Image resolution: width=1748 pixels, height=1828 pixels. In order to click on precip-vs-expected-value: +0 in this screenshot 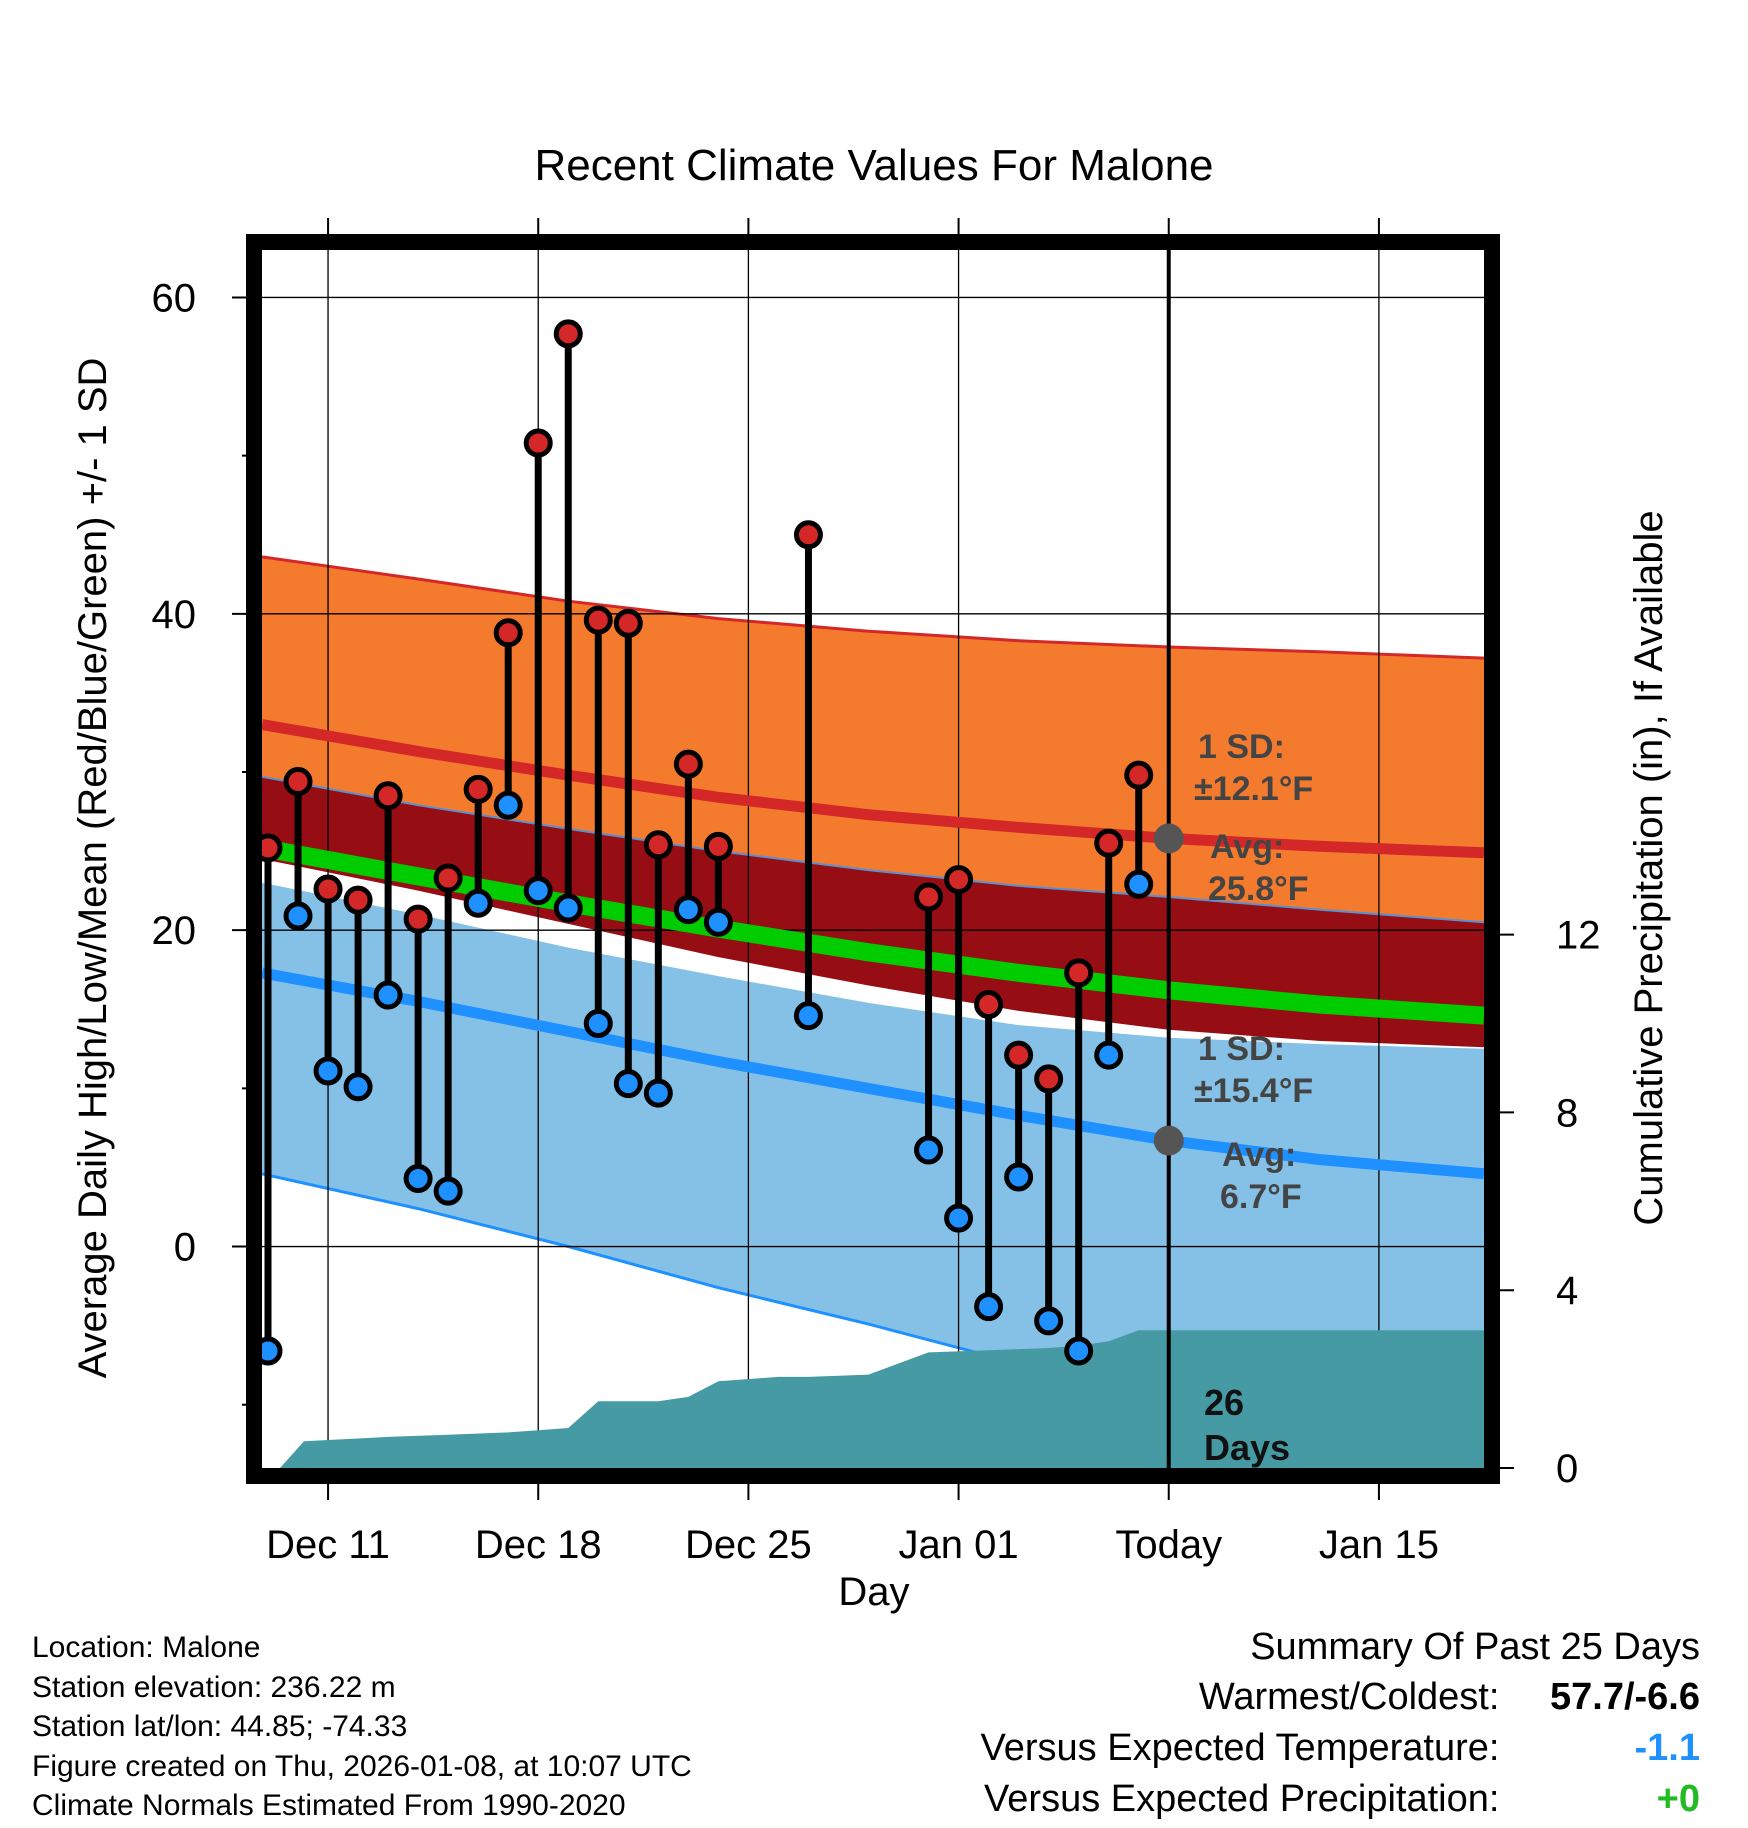, I will do `click(1678, 1799)`.